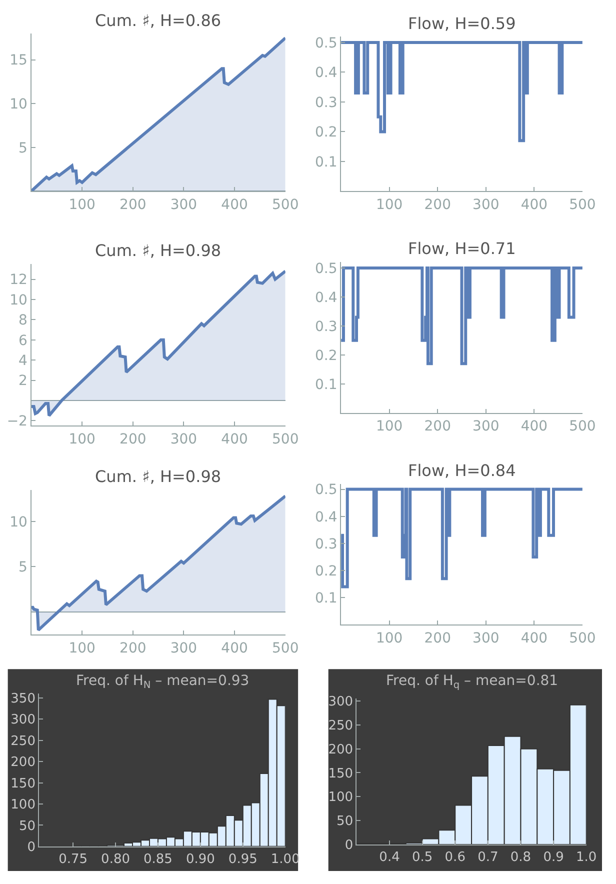 This screenshot has height=884, width=616. Describe the element at coordinates (19, 60) in the screenshot. I see `y-tick-label: 15` at that location.